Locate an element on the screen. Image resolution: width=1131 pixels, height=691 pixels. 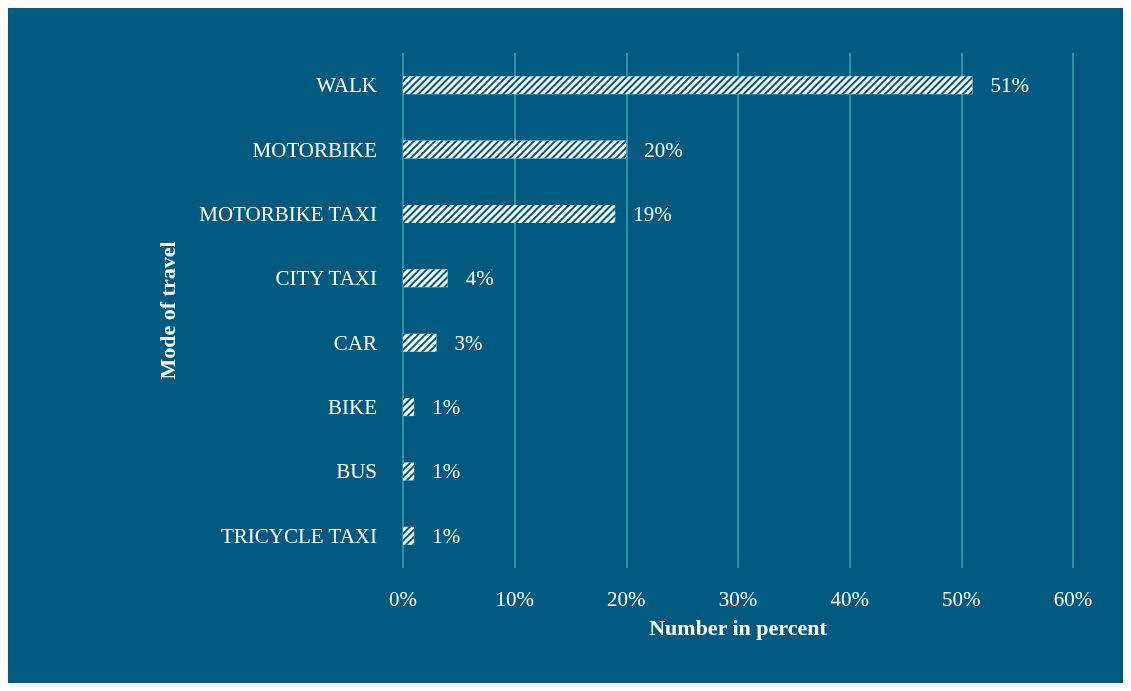
x-tick-label: 10% is located at coordinates (514, 598).